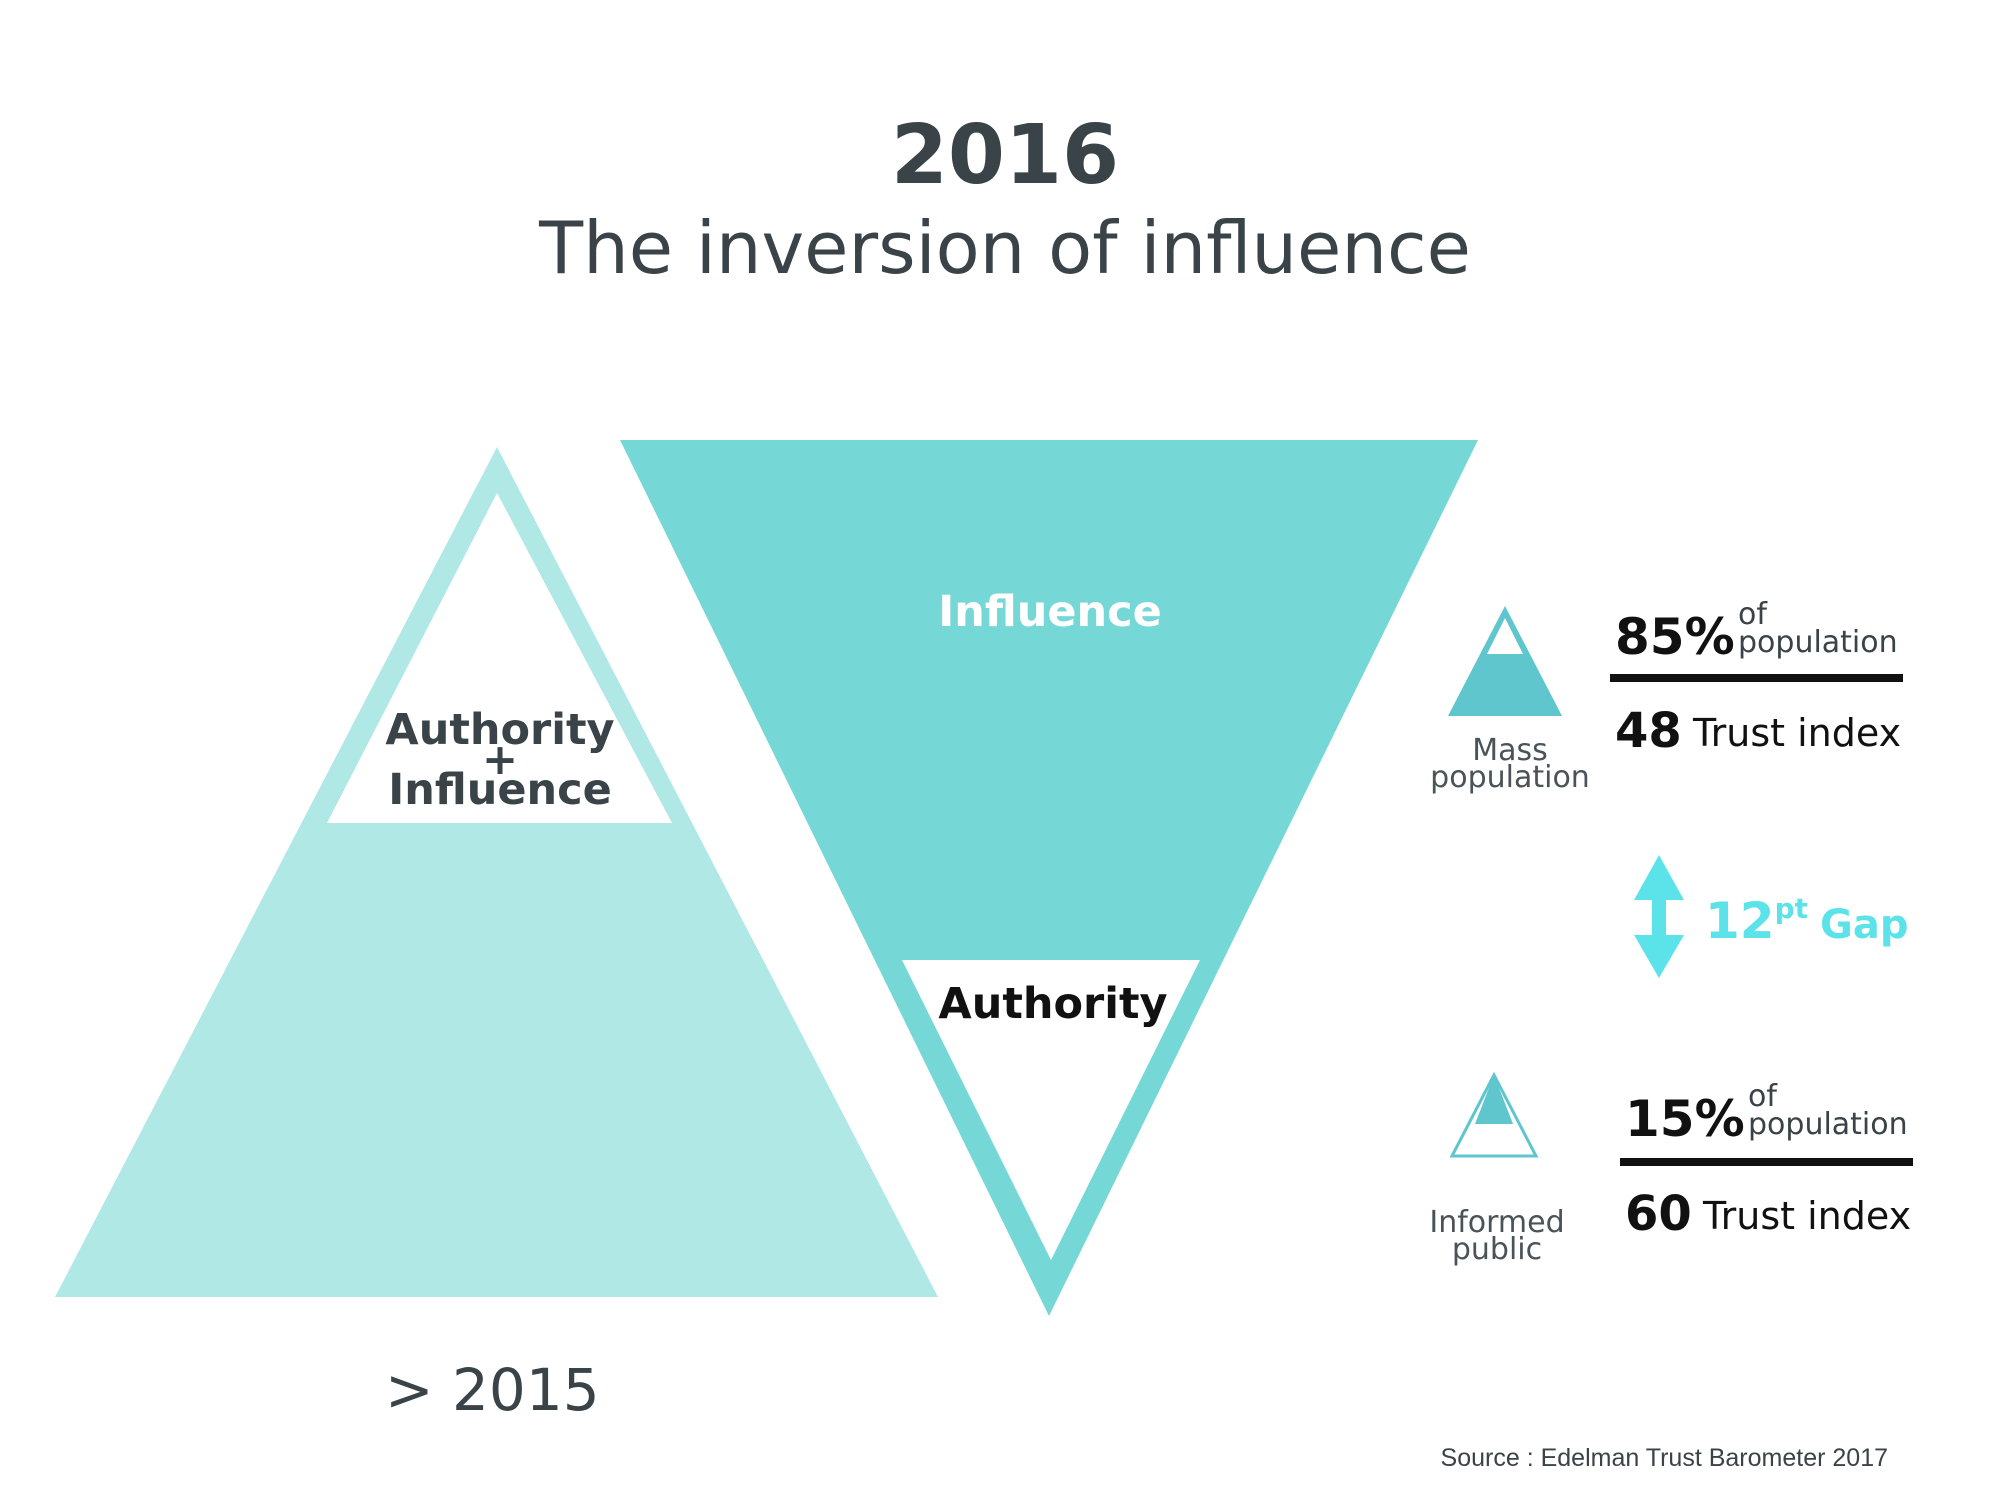 The image size is (2000, 1500). I want to click on gap-label: 12pt Gap, so click(1807, 921).